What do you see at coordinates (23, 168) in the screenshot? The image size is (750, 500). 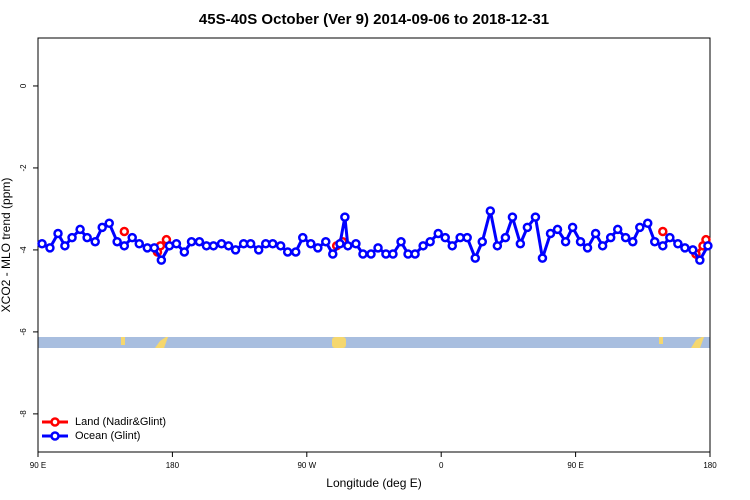 I see `y-tick-label: -2` at bounding box center [23, 168].